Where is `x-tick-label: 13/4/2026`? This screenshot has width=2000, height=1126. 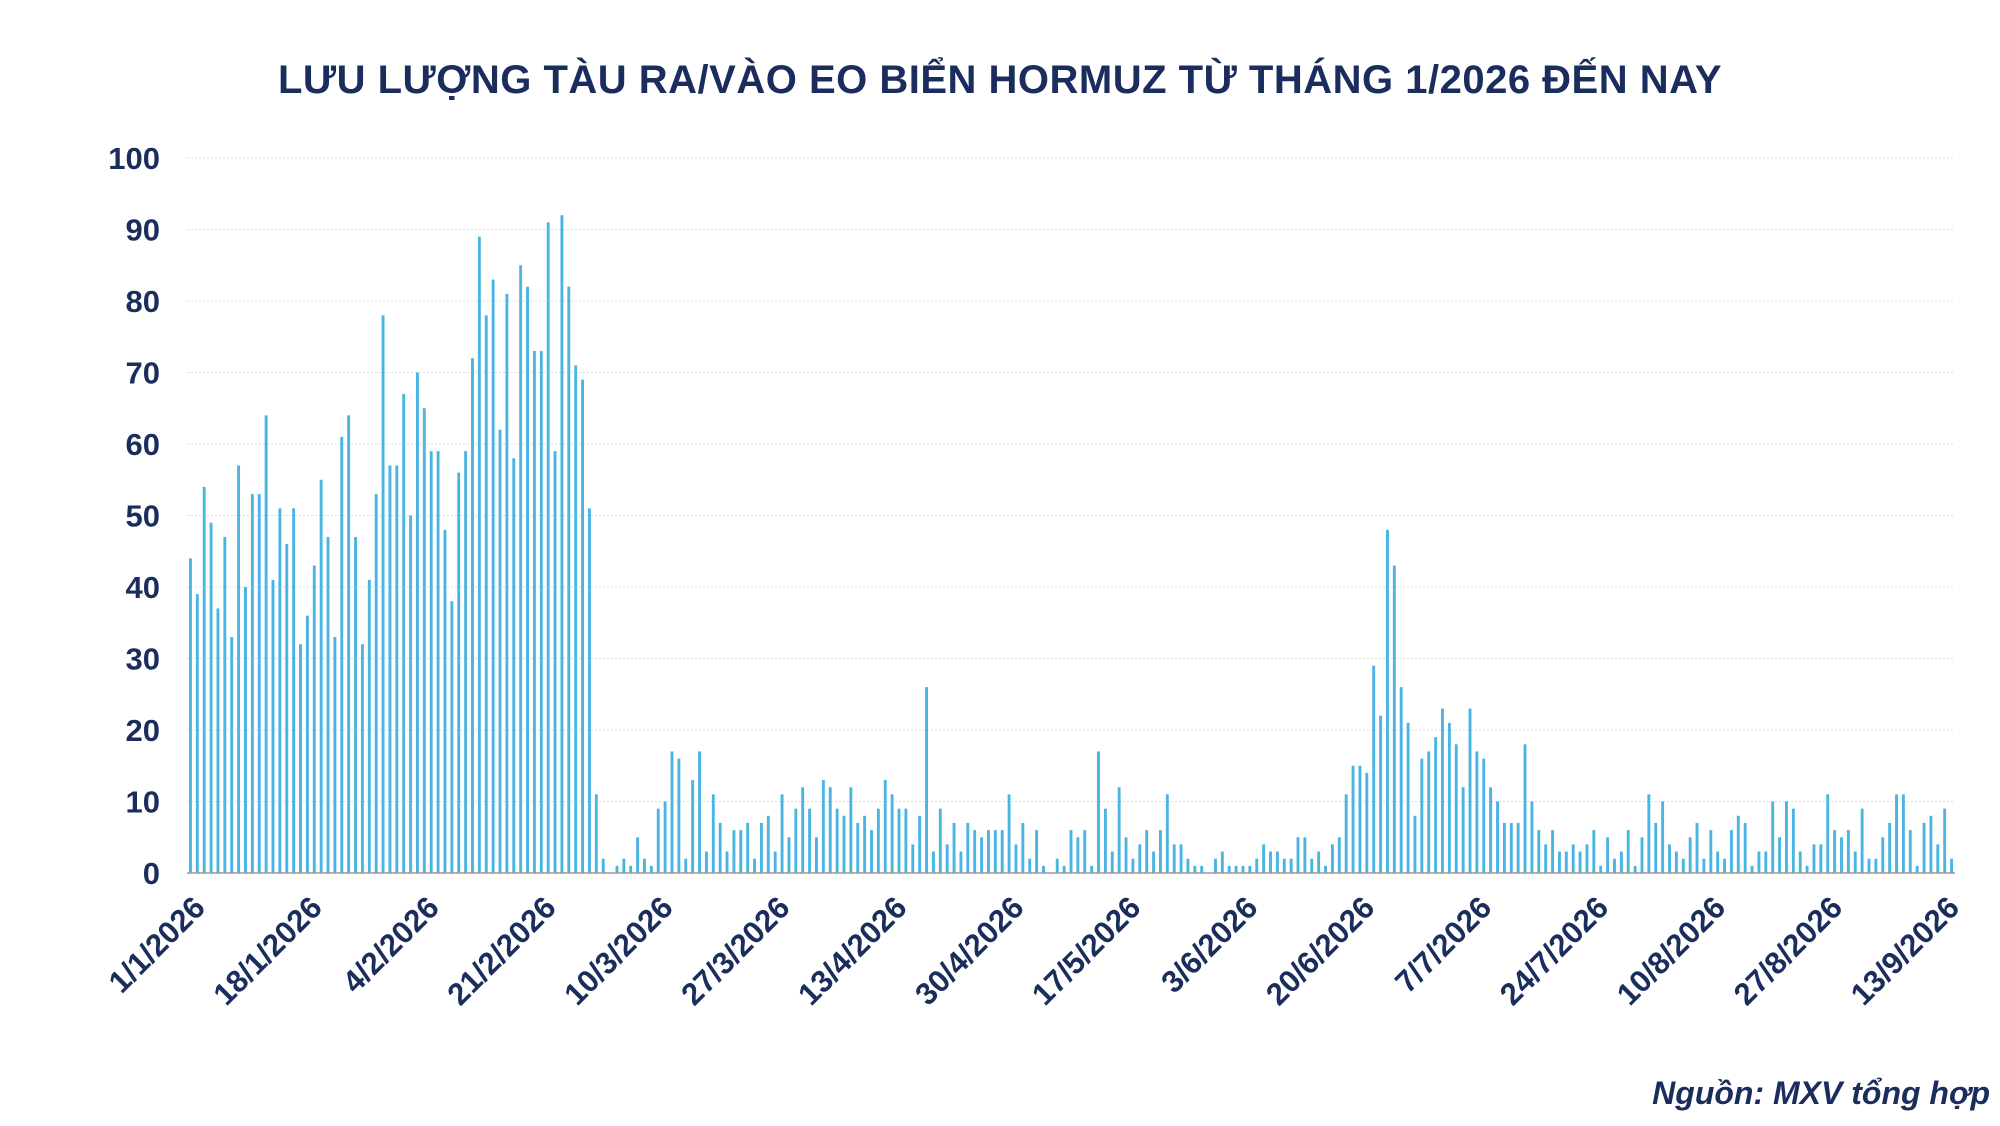 x-tick-label: 13/4/2026 is located at coordinates (852, 951).